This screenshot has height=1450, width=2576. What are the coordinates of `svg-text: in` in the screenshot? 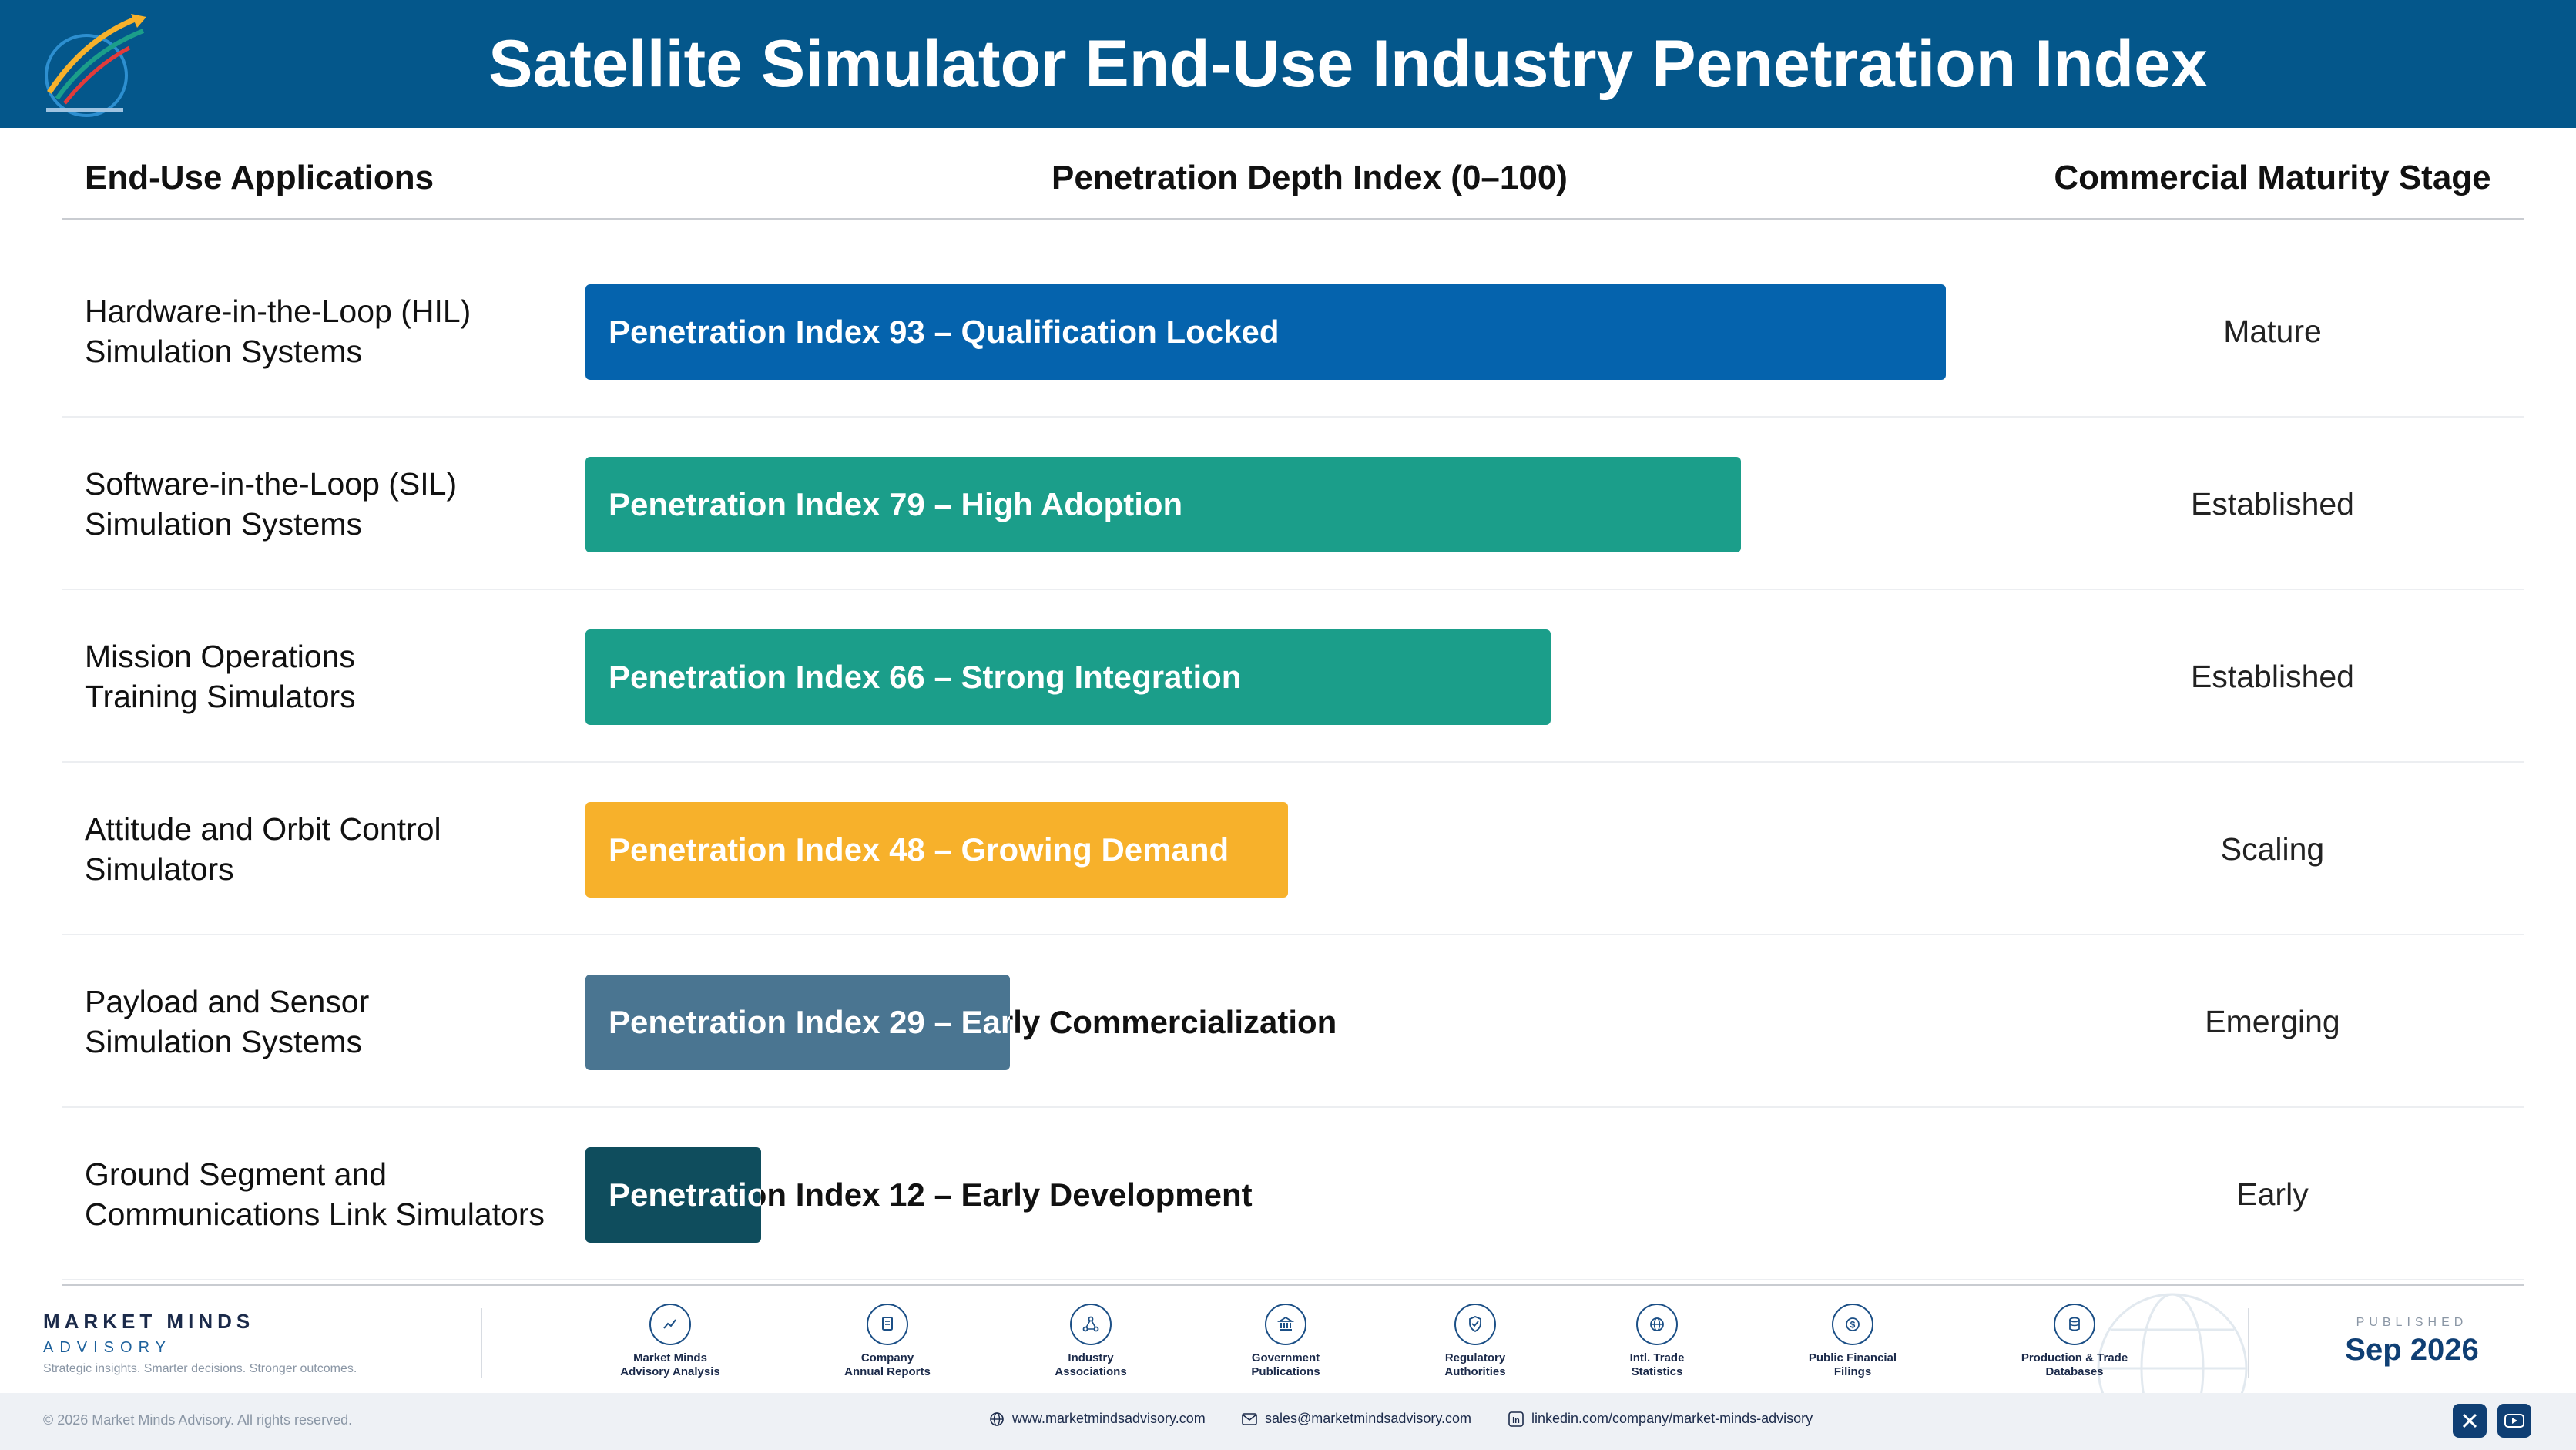 It's located at (1516, 1420).